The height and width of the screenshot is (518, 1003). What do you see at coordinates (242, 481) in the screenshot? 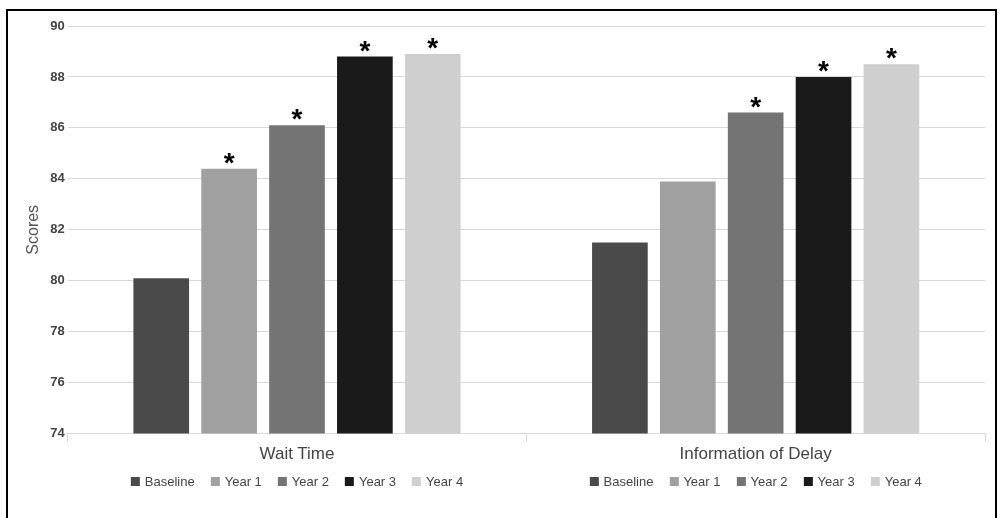
I see `legend-label: Year 1` at bounding box center [242, 481].